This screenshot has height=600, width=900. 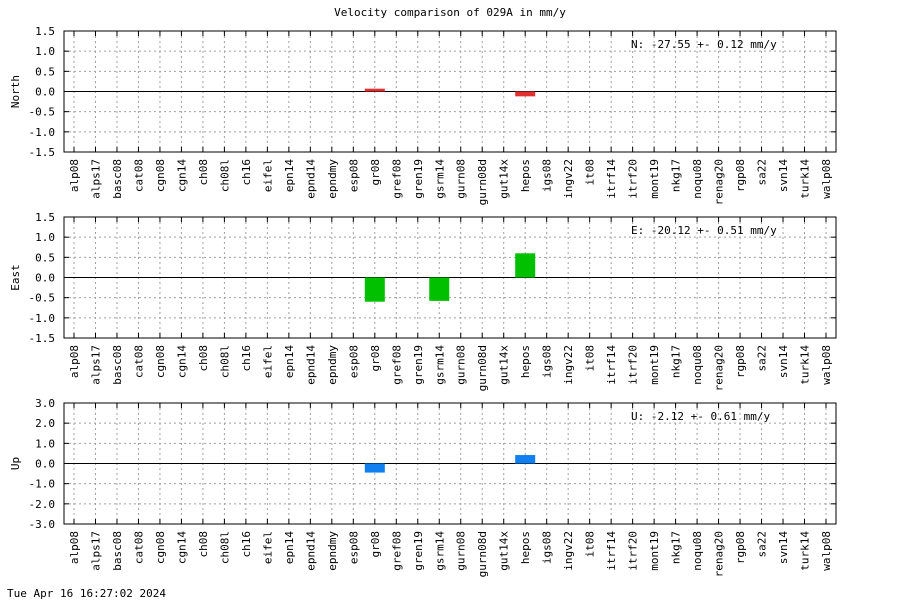 What do you see at coordinates (740, 547) in the screenshot?
I see `panel-up-xtick-label: rgp08` at bounding box center [740, 547].